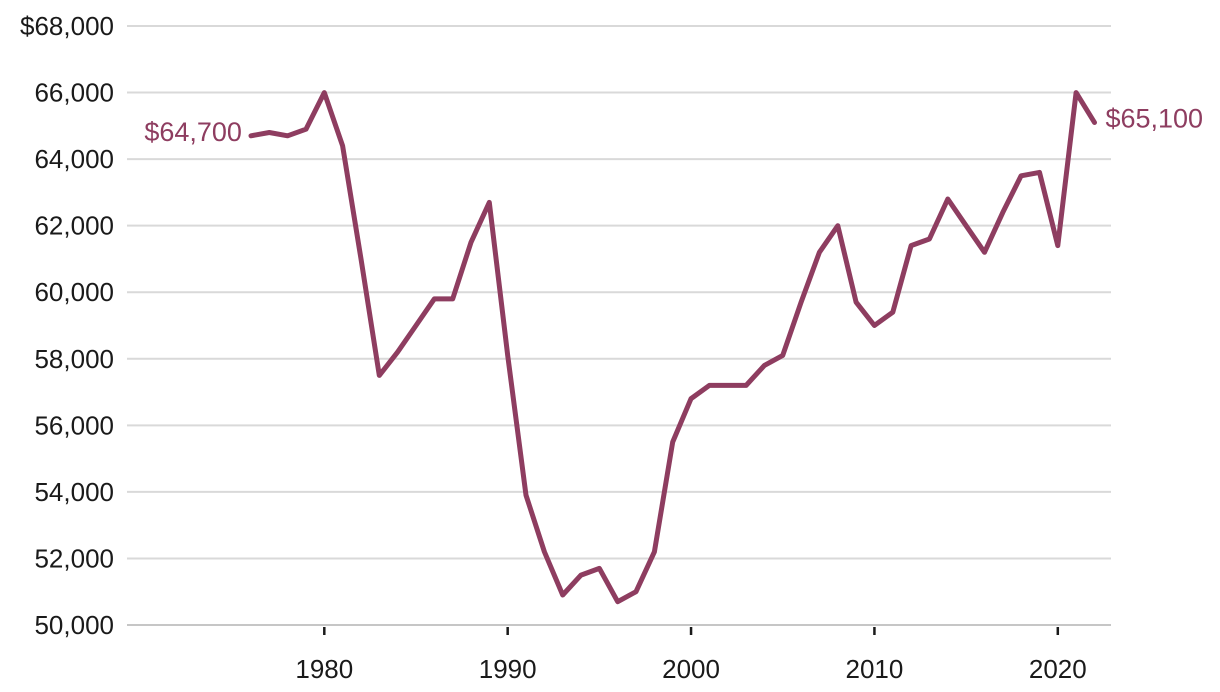 The image size is (1220, 692). I want to click on series-end-value-label: $65,100, so click(1154, 119).